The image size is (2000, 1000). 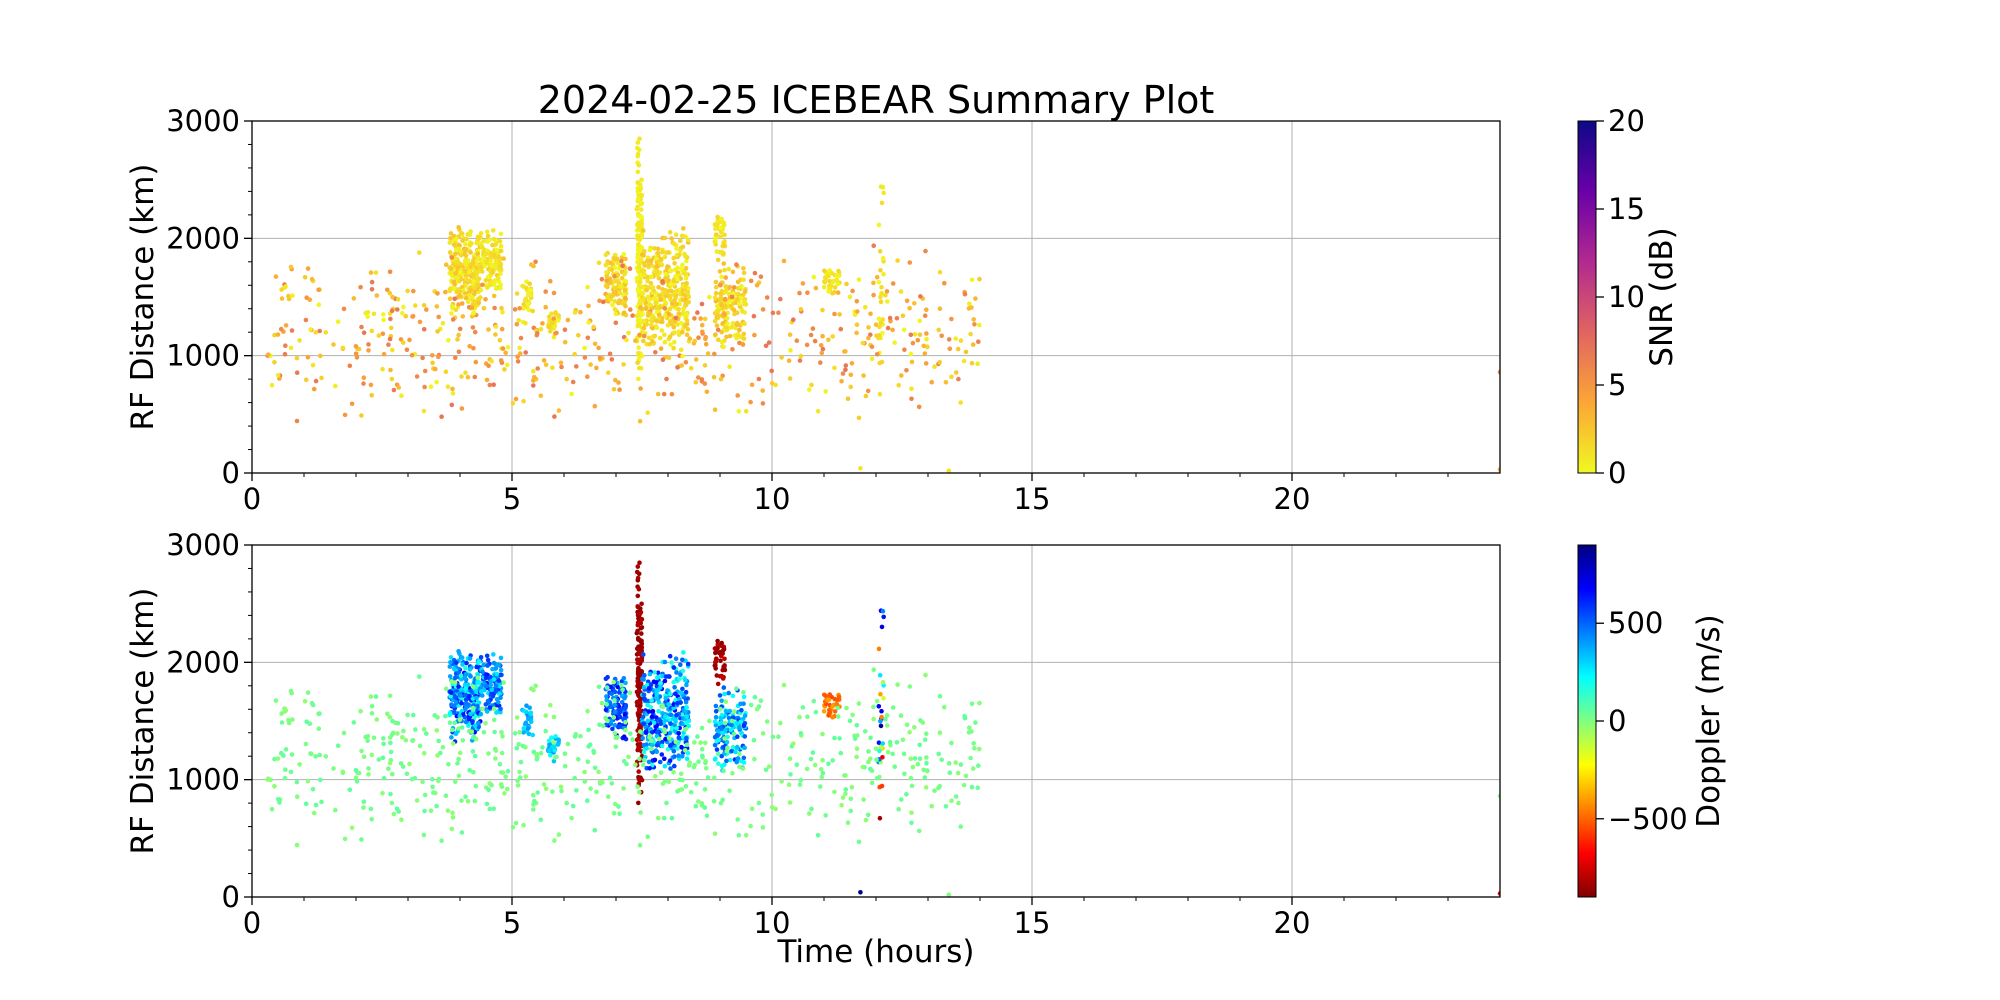 What do you see at coordinates (1626, 209) in the screenshot?
I see `colorbar-tick-label: 15` at bounding box center [1626, 209].